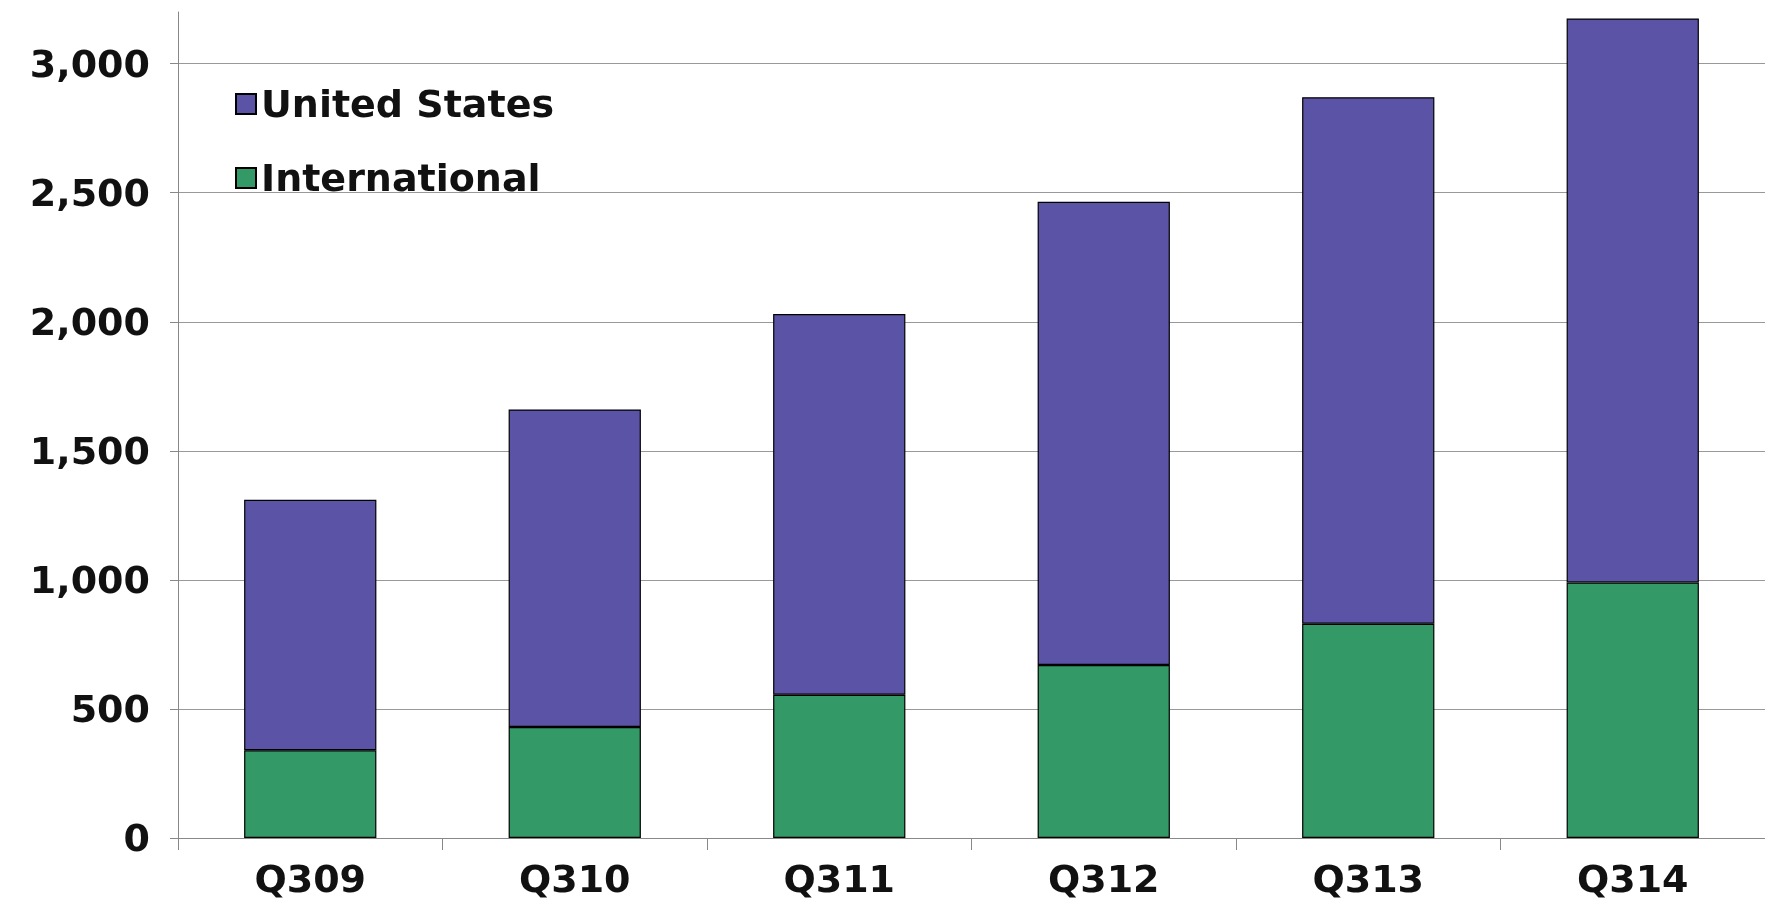 Image resolution: width=1765 pixels, height=918 pixels. I want to click on y-tick-label: 2,000, so click(89, 321).